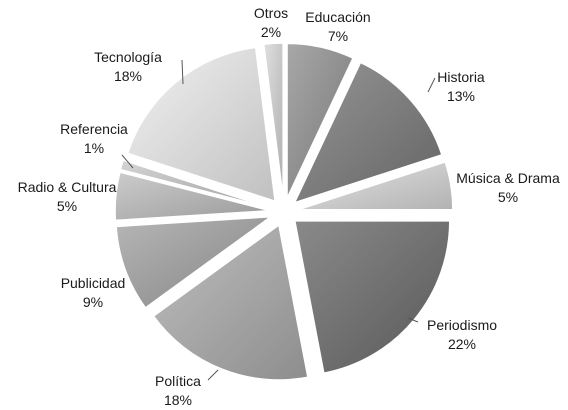 The height and width of the screenshot is (410, 568). I want to click on slice-value-publicidad: 9%, so click(93, 302).